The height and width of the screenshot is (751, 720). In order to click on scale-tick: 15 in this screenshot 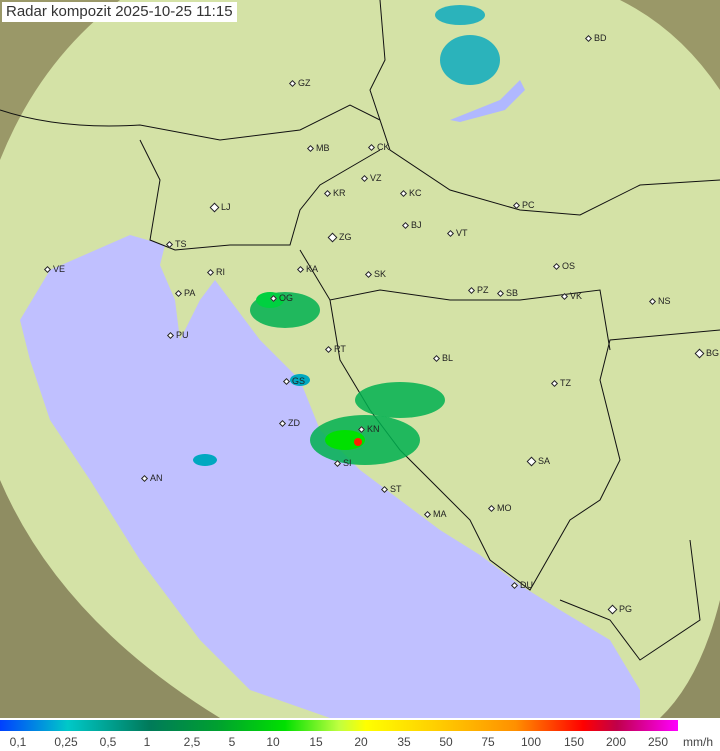, I will do `click(316, 742)`.